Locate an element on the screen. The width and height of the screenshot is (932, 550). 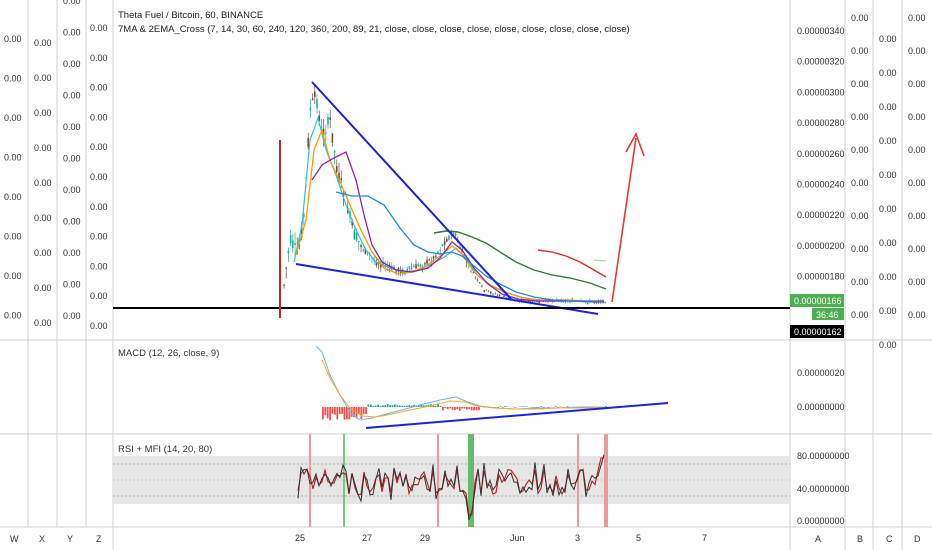
scale-letter-a: A is located at coordinates (818, 539).